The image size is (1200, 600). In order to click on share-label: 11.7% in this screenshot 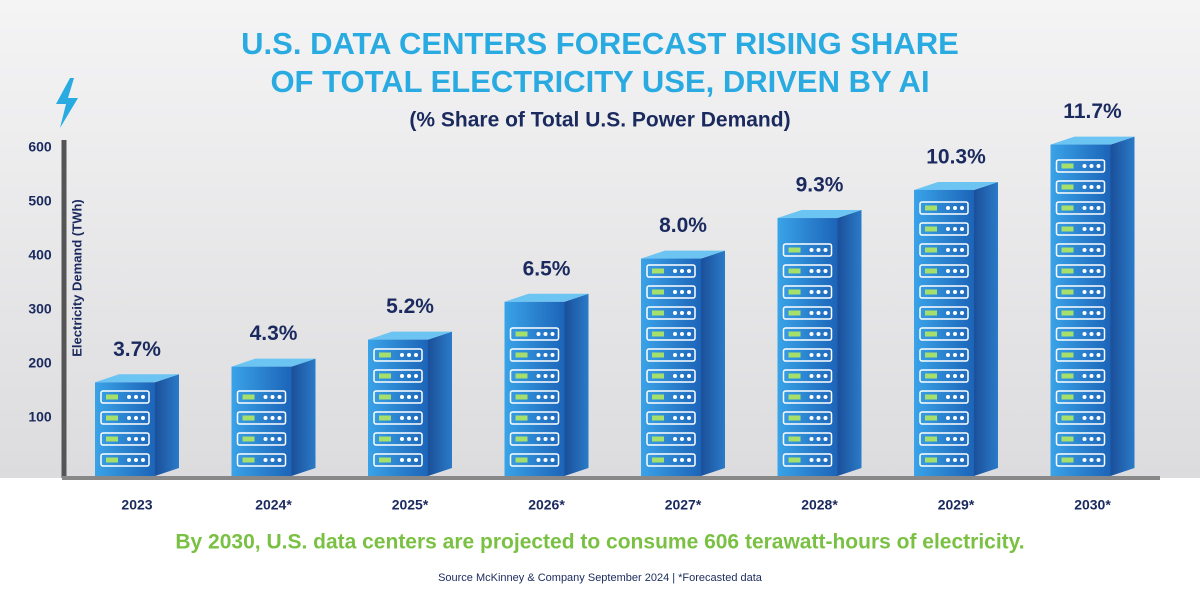, I will do `click(1092, 111)`.